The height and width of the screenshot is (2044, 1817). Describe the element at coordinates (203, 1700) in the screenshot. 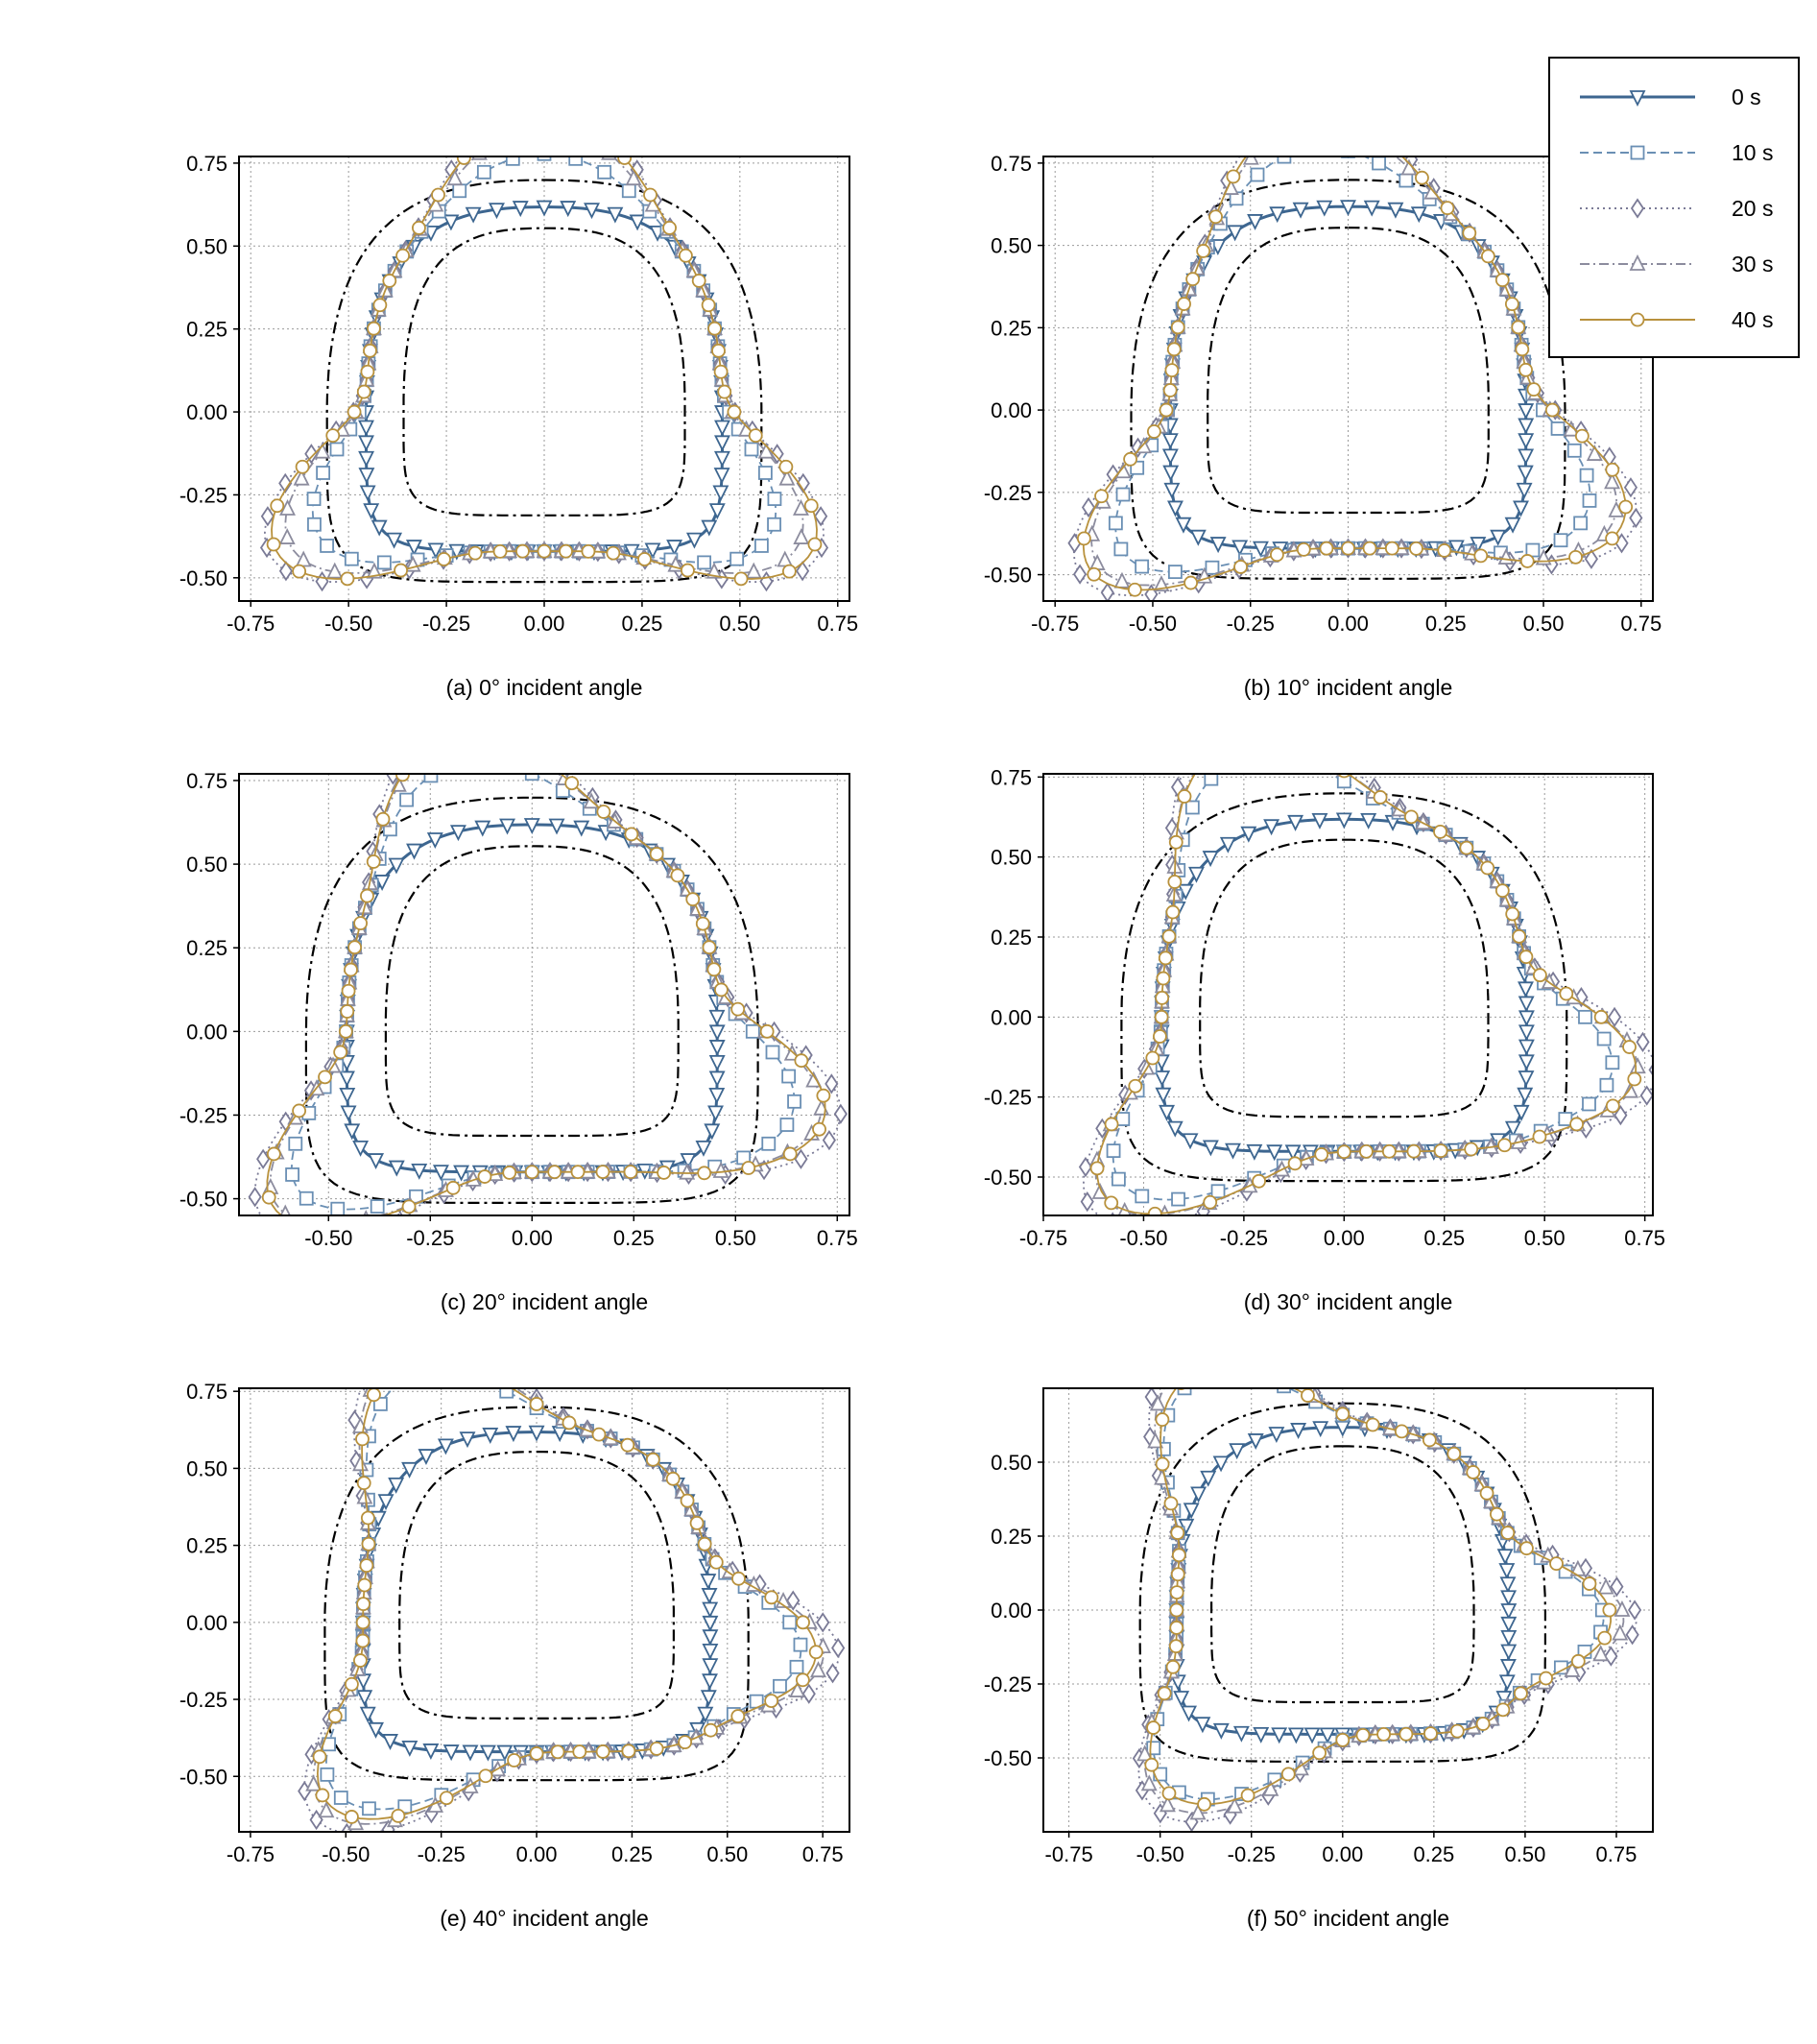

I see `y-tick-label: -0.25` at that location.